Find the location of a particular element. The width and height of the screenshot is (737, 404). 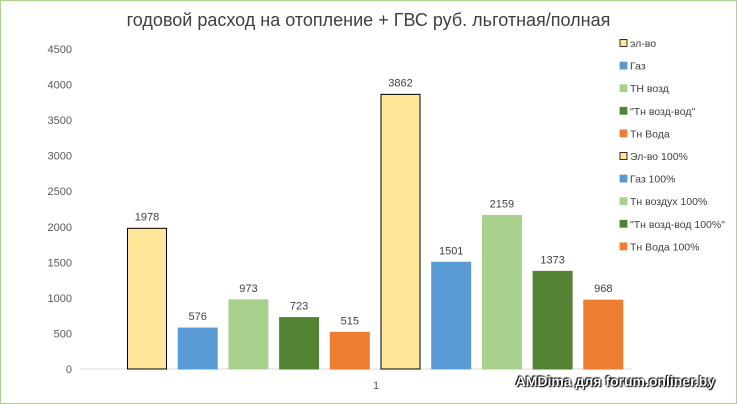

legend-label: "Тн возд-вод" is located at coordinates (662, 112).